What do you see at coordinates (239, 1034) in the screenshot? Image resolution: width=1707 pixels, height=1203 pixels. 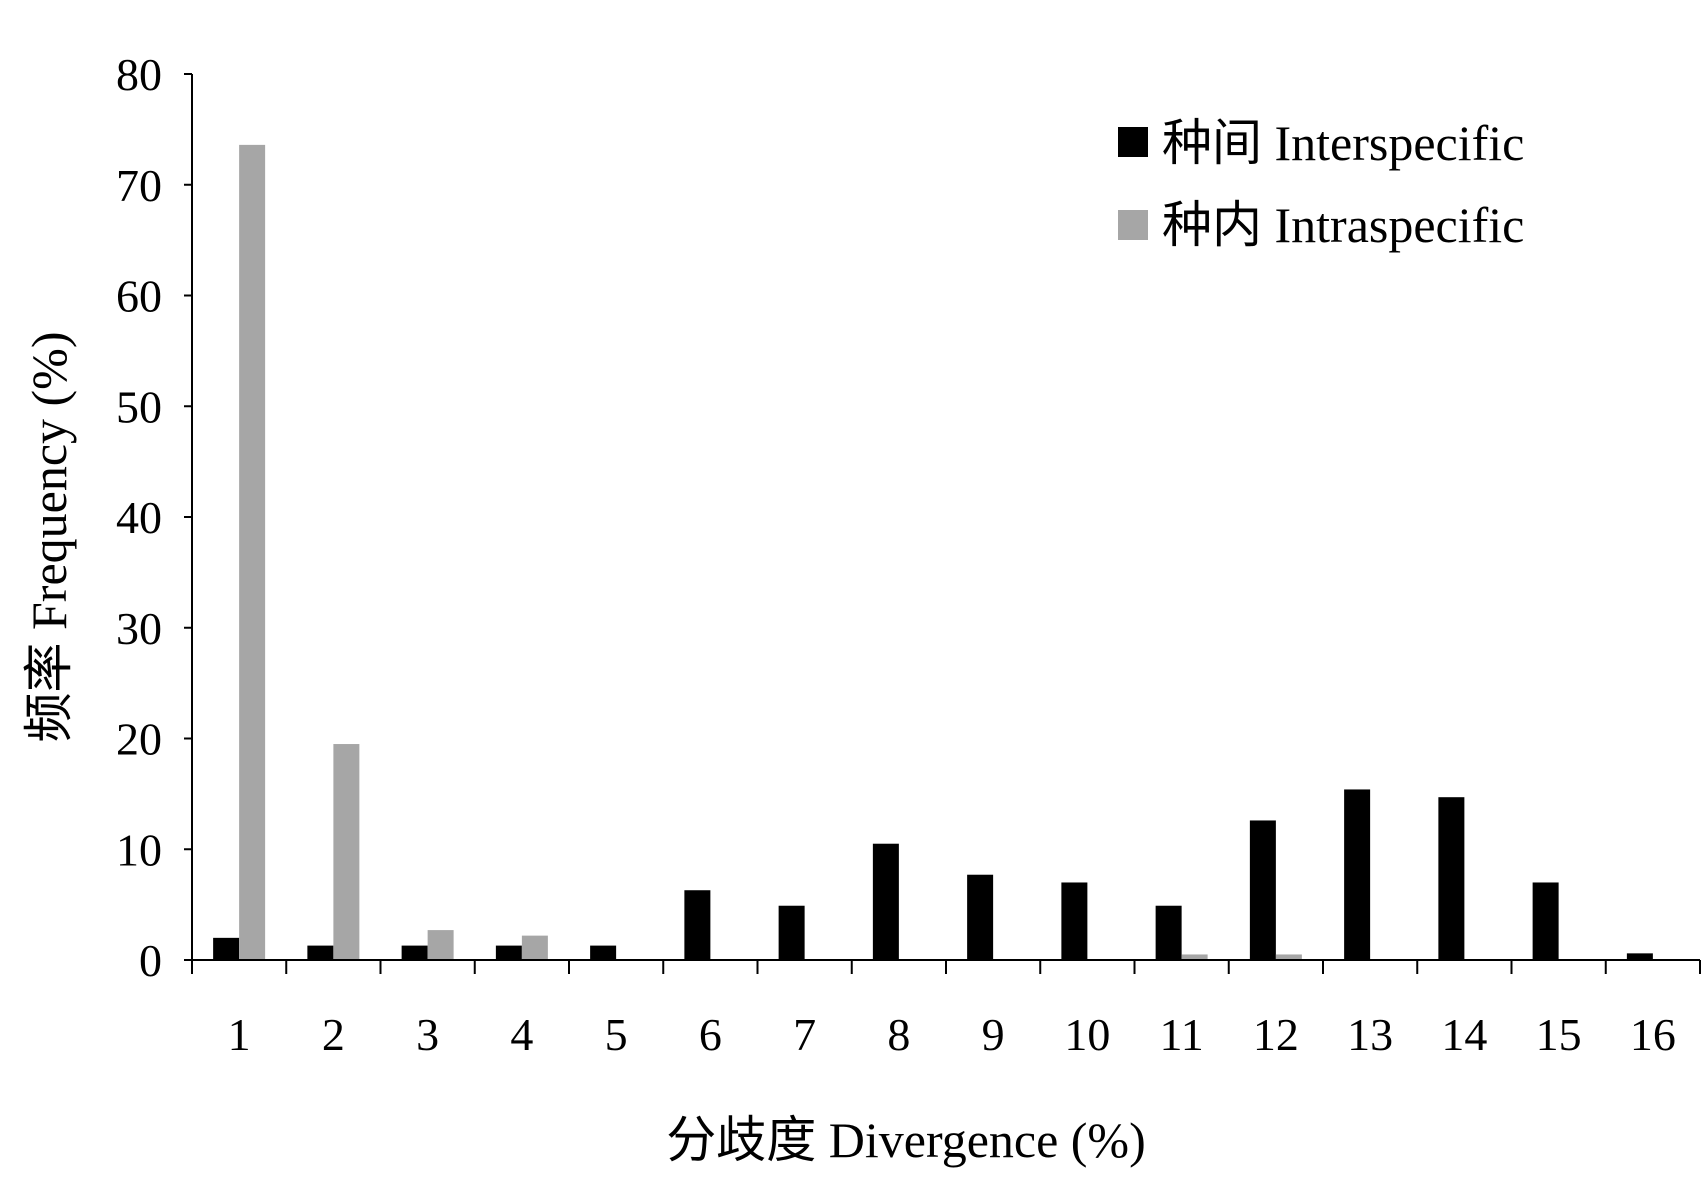 I see `x-tick-label: 1` at bounding box center [239, 1034].